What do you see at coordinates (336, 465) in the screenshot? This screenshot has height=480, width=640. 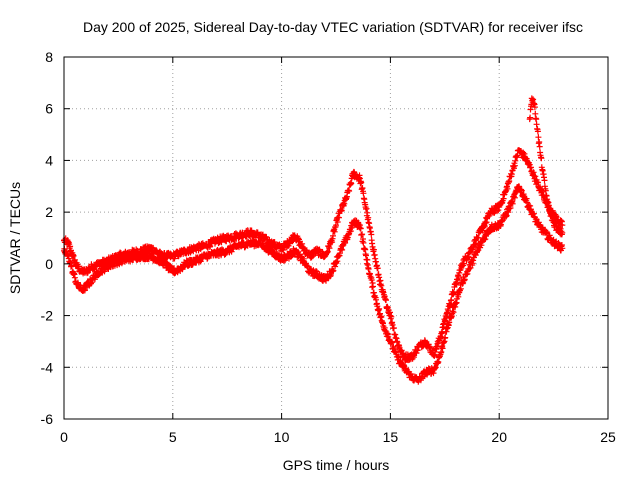 I see `x-axis-label: GPS time / hours` at bounding box center [336, 465].